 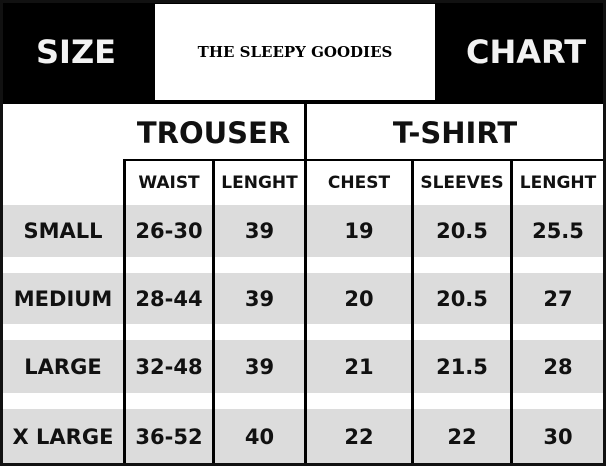 I want to click on group-trouser: TROUSER, so click(x=213, y=133).